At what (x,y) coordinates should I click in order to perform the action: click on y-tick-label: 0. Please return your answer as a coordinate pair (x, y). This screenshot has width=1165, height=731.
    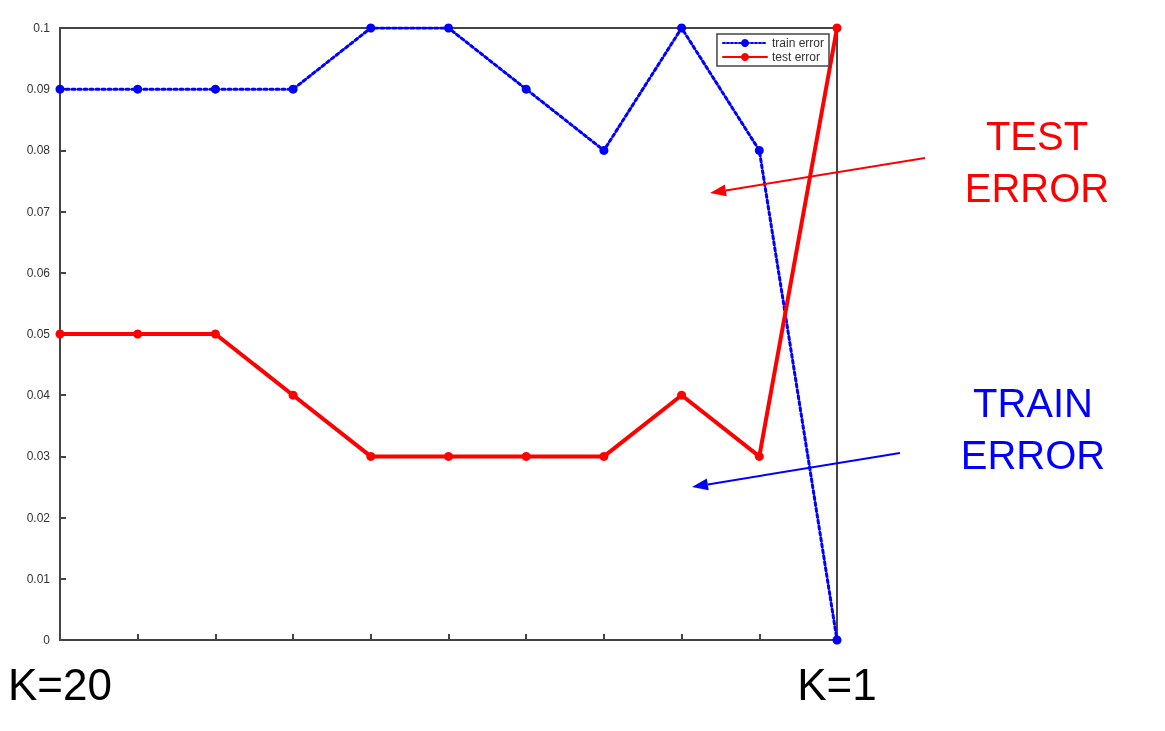
    Looking at the image, I should click on (47, 640).